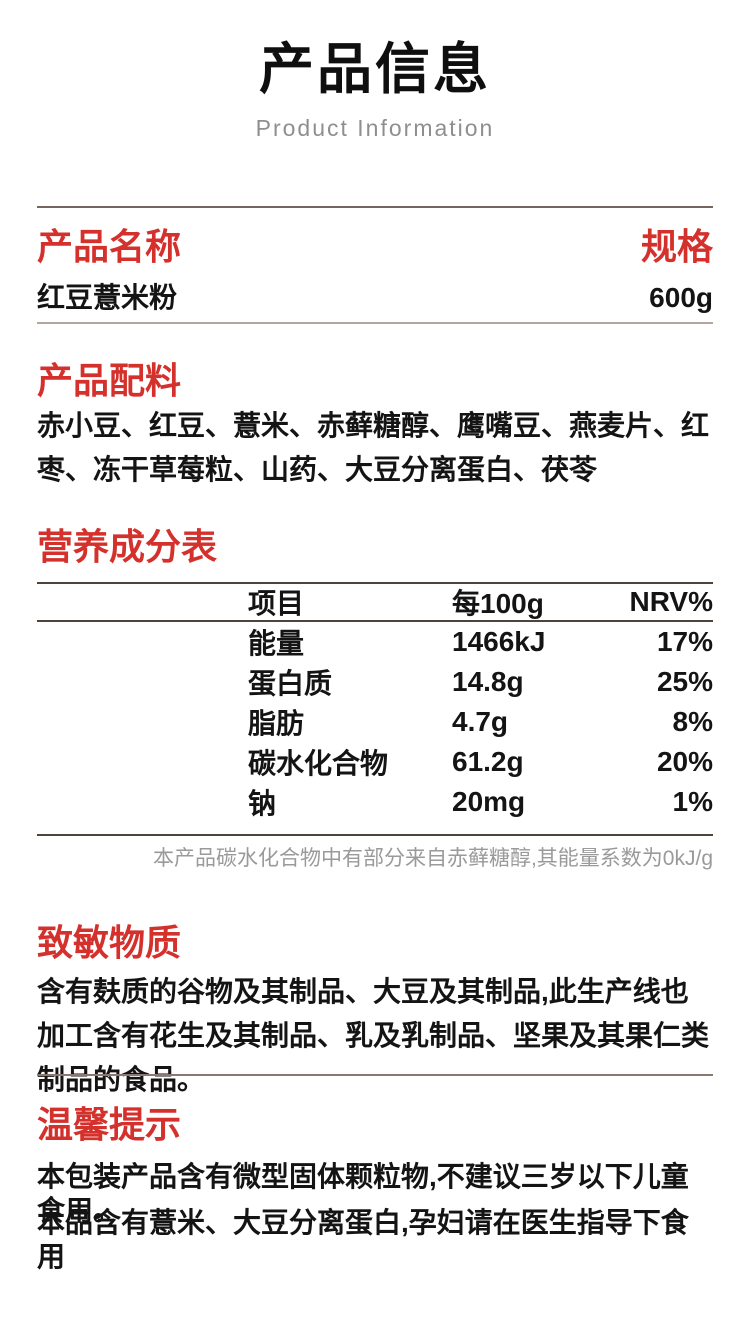  I want to click on divider-allergens-section, so click(375, 1075).